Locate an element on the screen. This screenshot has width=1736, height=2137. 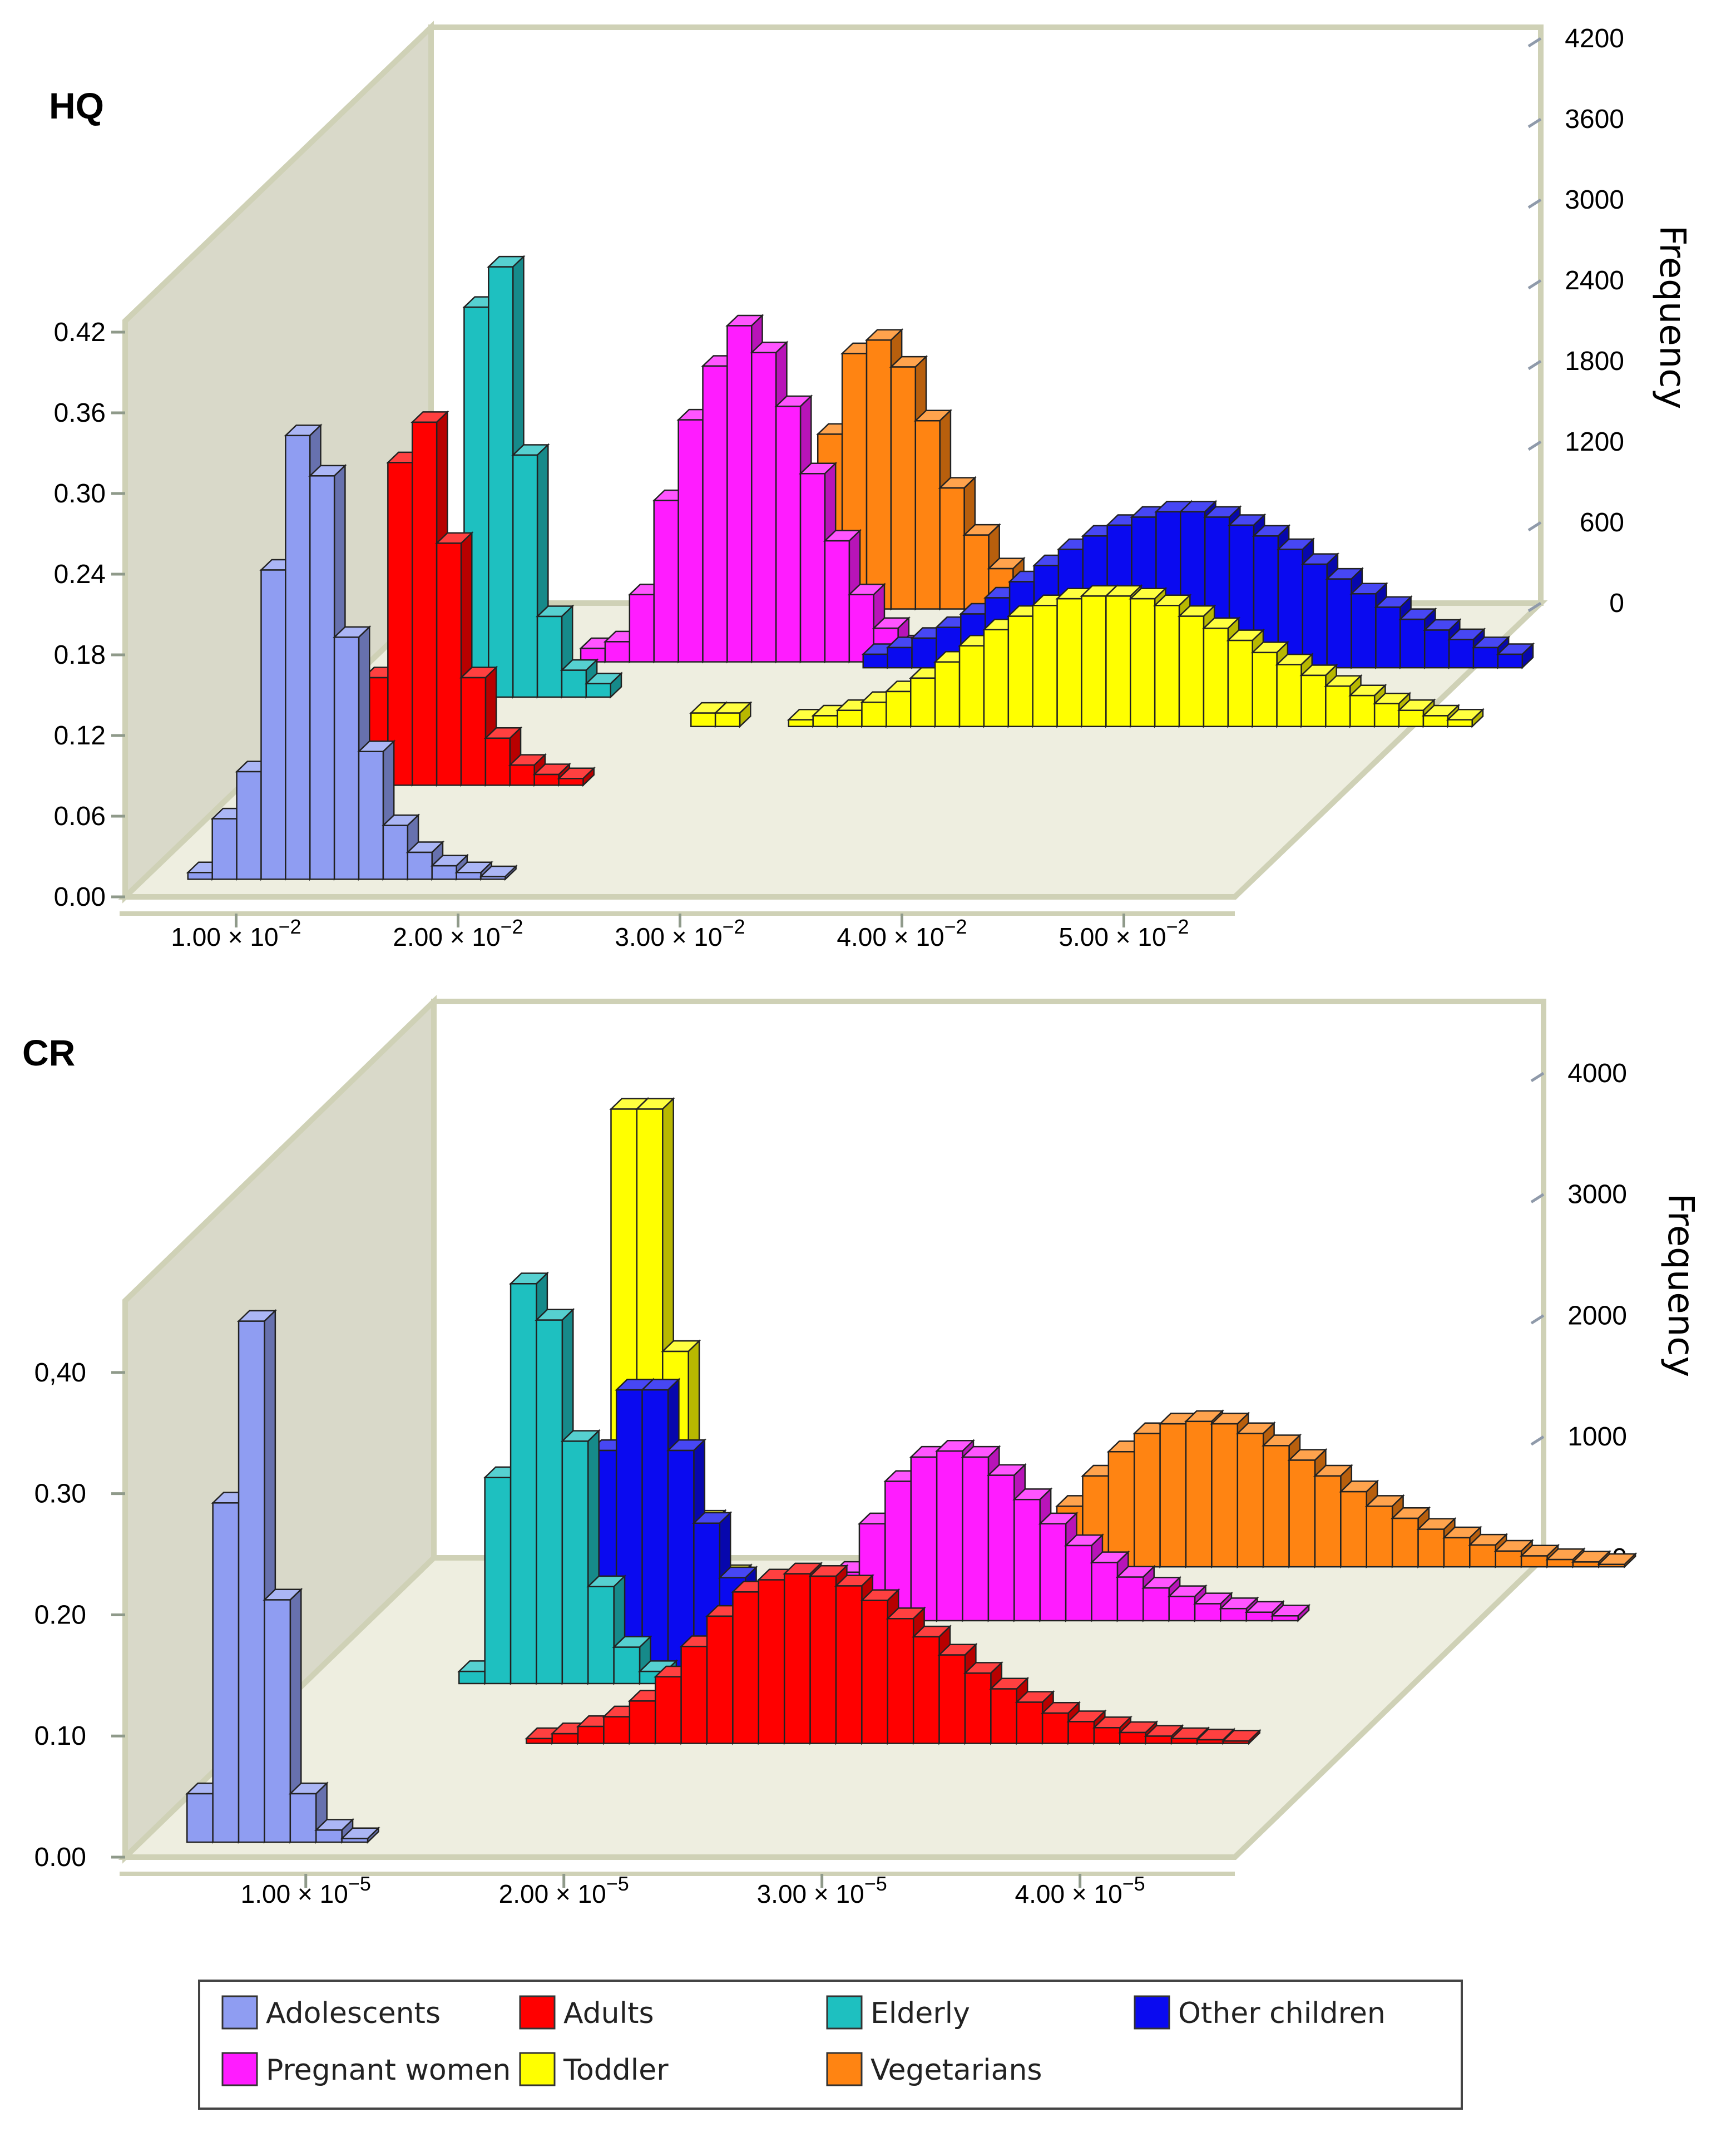
cr-x-tick-label: 4.00 × 10⁻⁵ is located at coordinates (1080, 1890).